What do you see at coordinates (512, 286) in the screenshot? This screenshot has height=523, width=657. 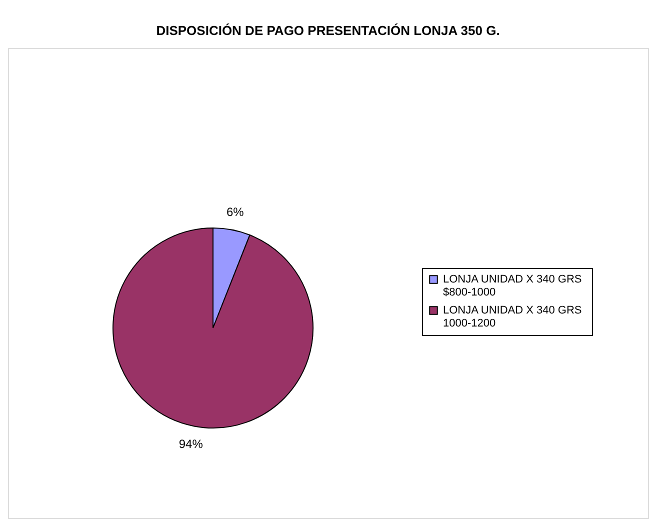 I see `legend-label: LONJA UNIDAD X 340 GRS $800-1000` at bounding box center [512, 286].